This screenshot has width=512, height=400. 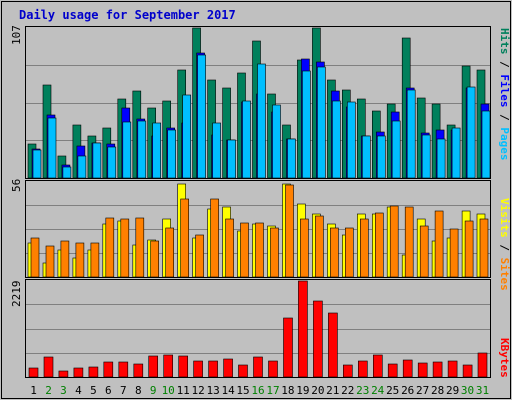 I want to click on legend-kbytes: KBytes, so click(x=504, y=358).